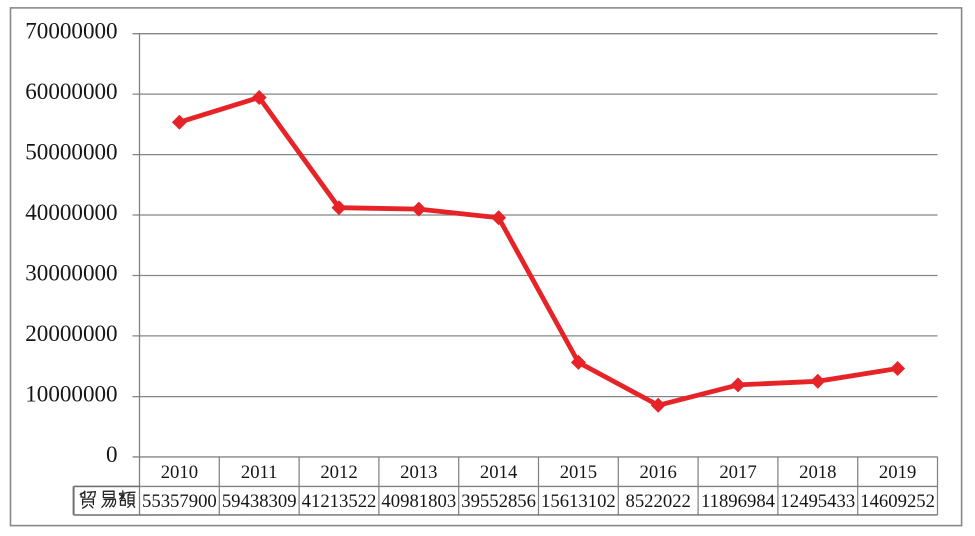 The width and height of the screenshot is (975, 536). What do you see at coordinates (339, 501) in the screenshot?
I see `svg-text: 41213522` at bounding box center [339, 501].